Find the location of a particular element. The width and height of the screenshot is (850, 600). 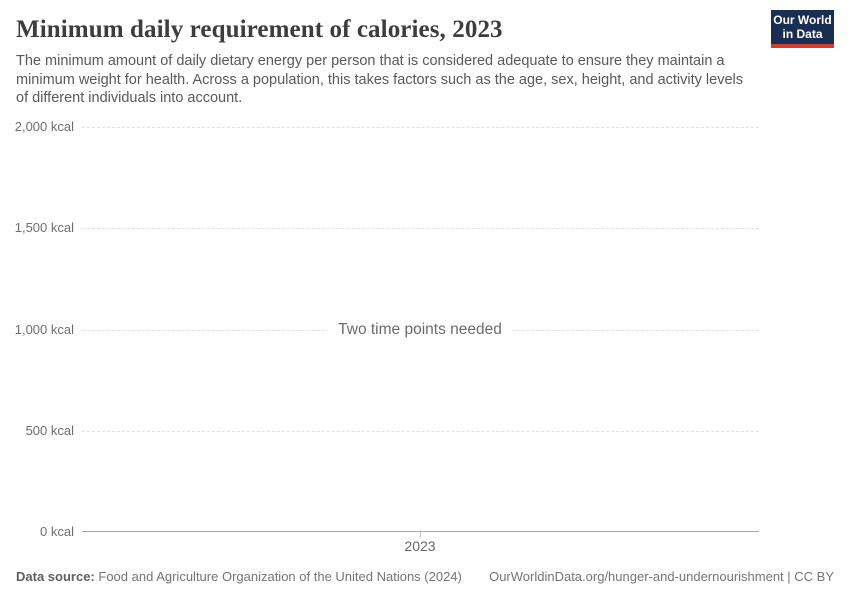

y-tick-label-500: 500 kcal is located at coordinates (49, 430).